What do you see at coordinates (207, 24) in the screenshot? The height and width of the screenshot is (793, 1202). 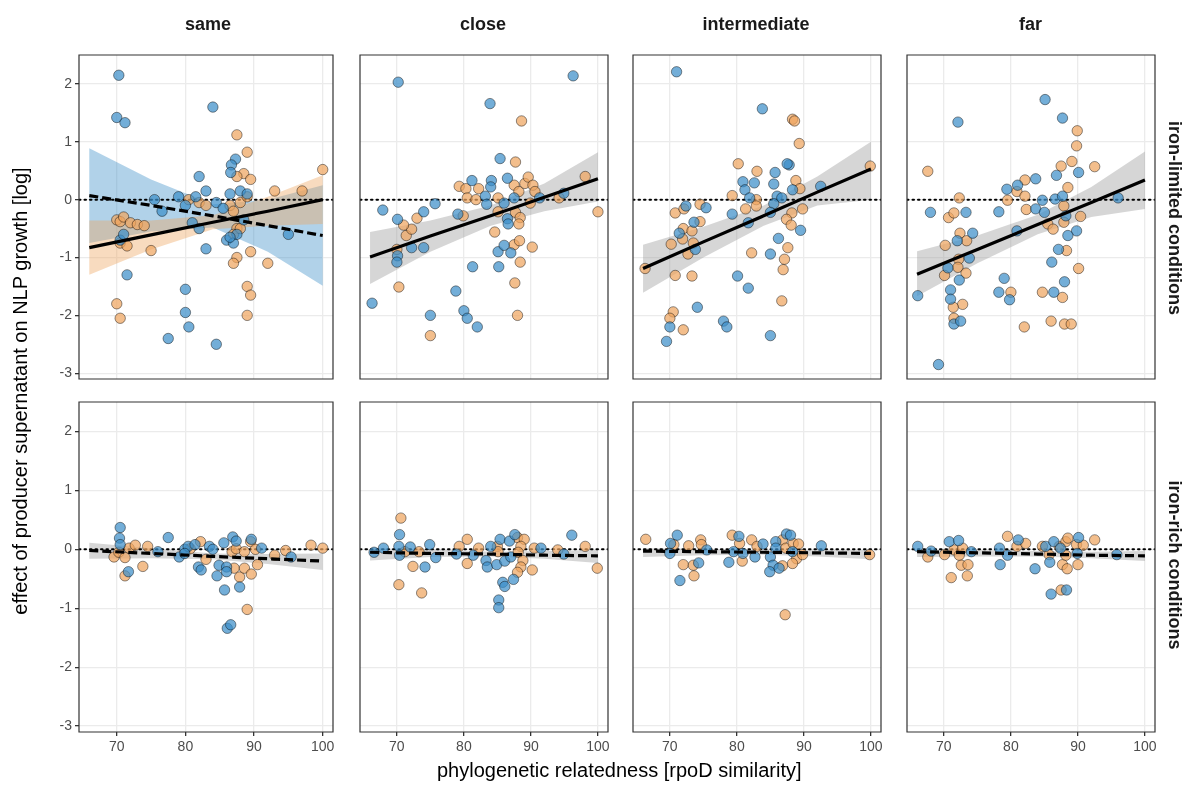 I see `chart-title: same` at bounding box center [207, 24].